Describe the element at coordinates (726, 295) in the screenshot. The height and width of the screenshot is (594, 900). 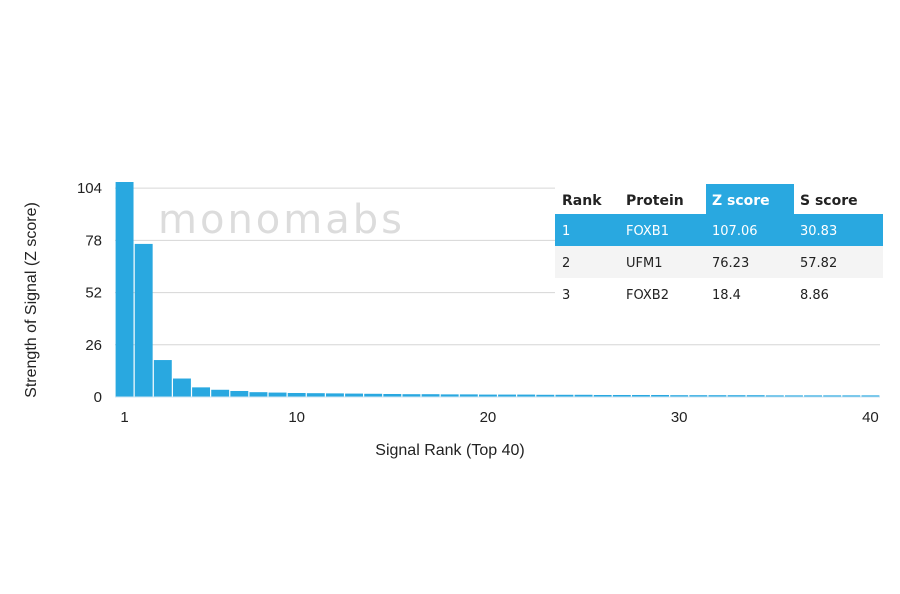
I see `table-cell: 18.4` at that location.